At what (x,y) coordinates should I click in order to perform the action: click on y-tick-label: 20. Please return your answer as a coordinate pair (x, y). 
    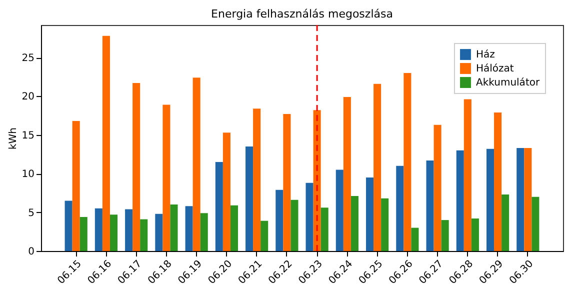
    Looking at the image, I should click on (28, 97).